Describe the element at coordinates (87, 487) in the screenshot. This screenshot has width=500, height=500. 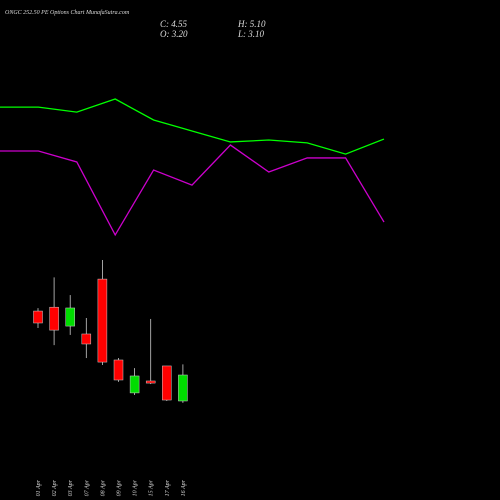
I see `x-tick-label: 07 Apr` at that location.